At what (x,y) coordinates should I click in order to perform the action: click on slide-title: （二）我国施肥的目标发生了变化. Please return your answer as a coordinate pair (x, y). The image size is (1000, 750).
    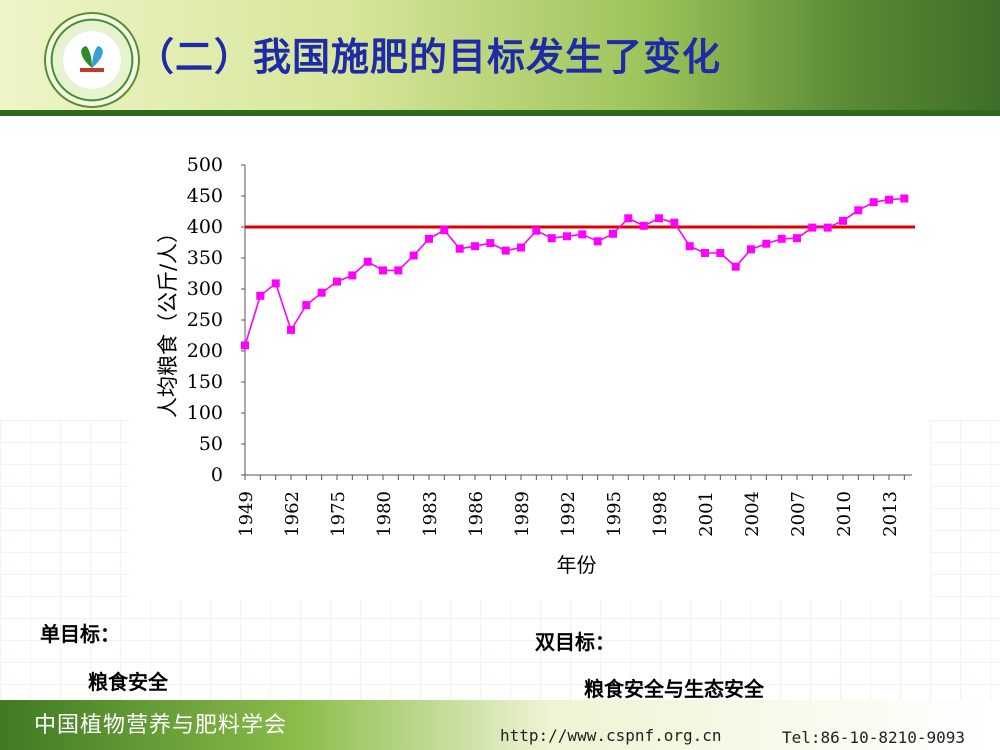
    Looking at the image, I should click on (429, 57).